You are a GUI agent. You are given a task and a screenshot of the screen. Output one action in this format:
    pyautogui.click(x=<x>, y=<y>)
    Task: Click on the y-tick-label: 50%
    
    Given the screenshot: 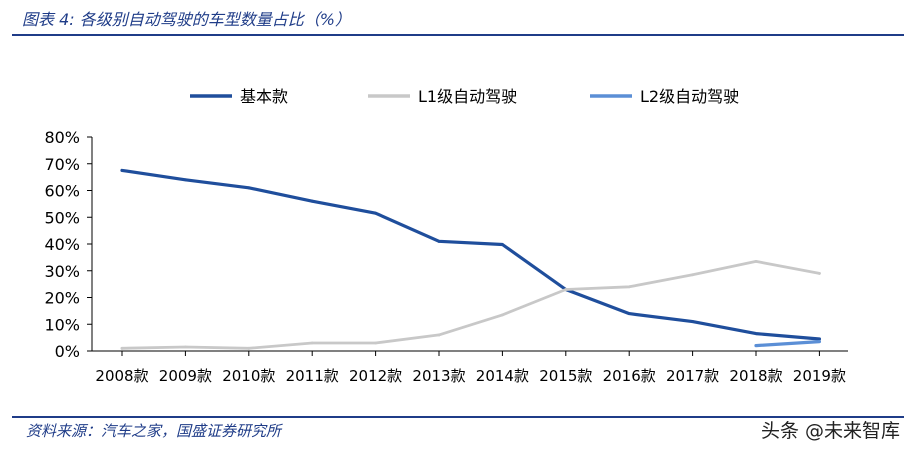 What is the action you would take?
    pyautogui.click(x=62, y=217)
    